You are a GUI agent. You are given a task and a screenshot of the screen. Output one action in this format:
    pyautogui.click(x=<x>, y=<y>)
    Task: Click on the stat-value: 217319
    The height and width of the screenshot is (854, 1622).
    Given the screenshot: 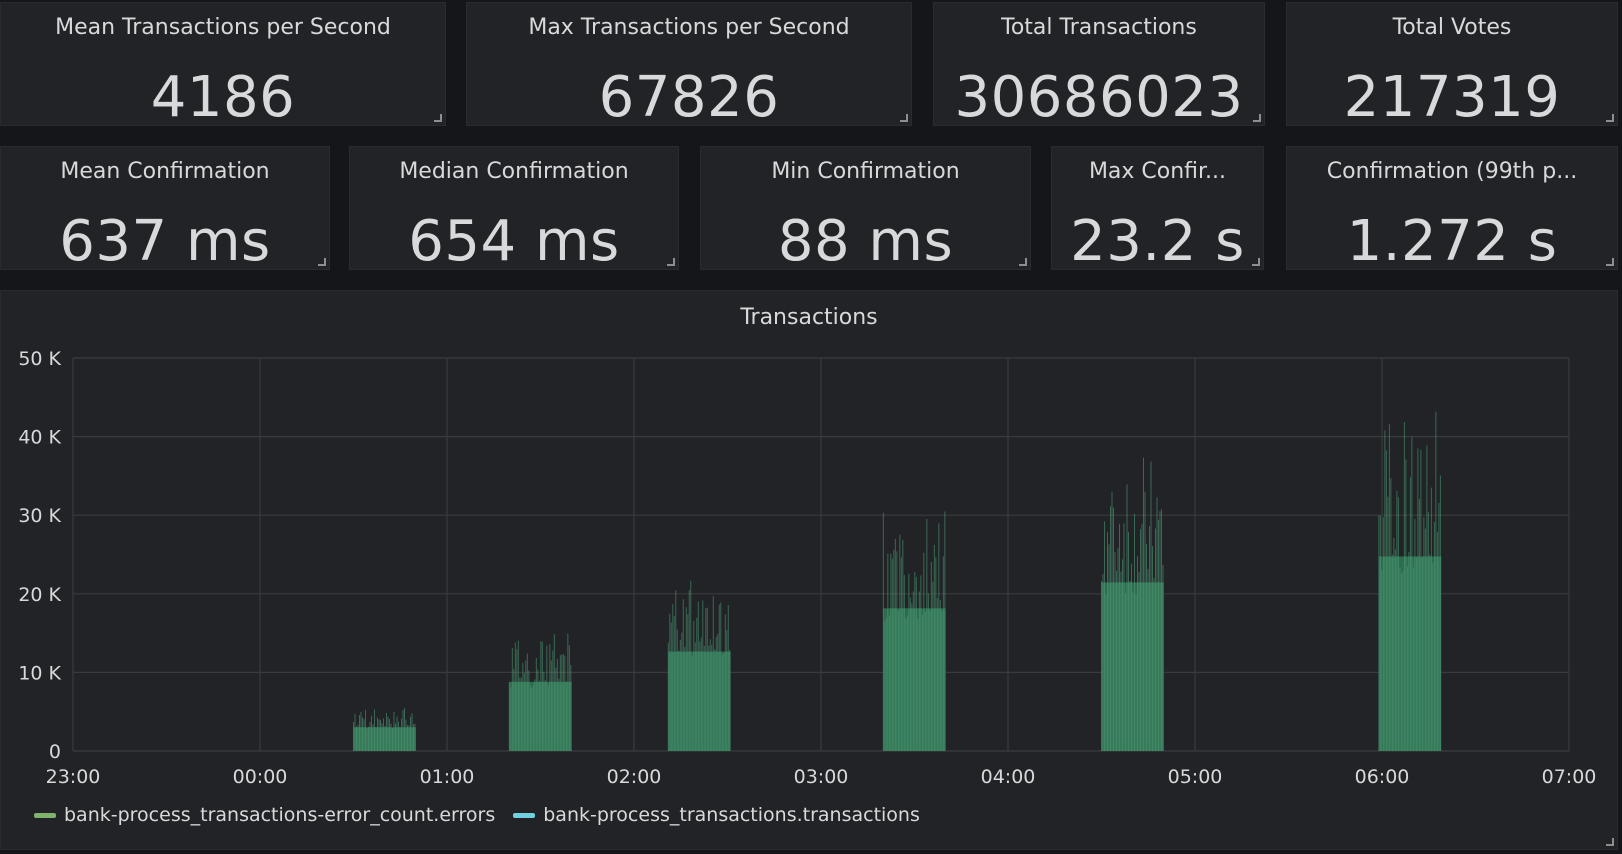 What is the action you would take?
    pyautogui.click(x=1452, y=97)
    